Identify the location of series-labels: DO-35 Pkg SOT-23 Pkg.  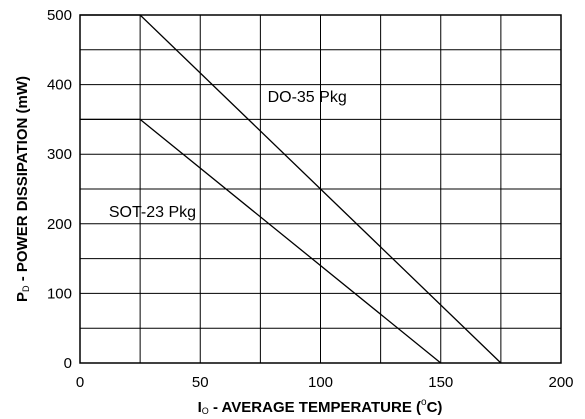
(228, 155).